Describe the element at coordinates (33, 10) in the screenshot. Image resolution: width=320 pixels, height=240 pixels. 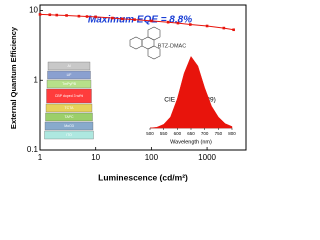
I see `y-tick-label: 10` at that location.